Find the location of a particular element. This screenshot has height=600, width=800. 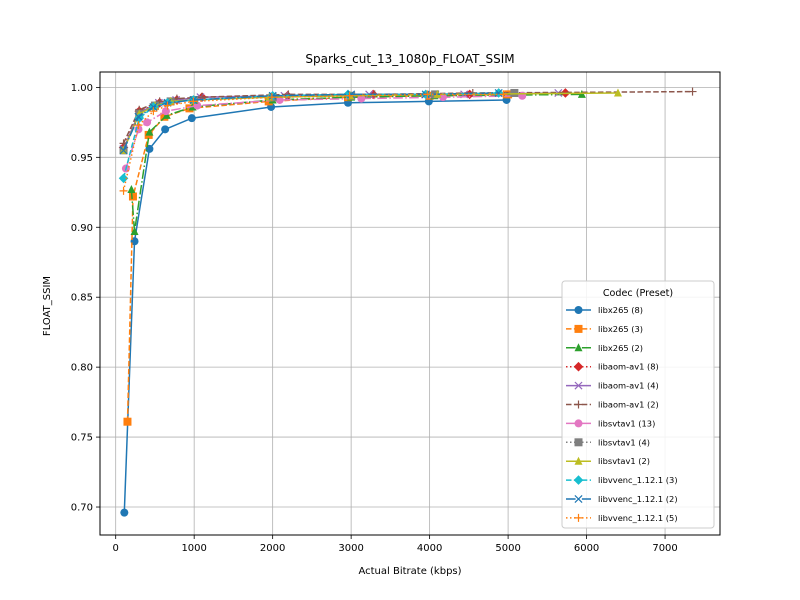

legend-entry: libaom-av1 (4) is located at coordinates (612, 386).